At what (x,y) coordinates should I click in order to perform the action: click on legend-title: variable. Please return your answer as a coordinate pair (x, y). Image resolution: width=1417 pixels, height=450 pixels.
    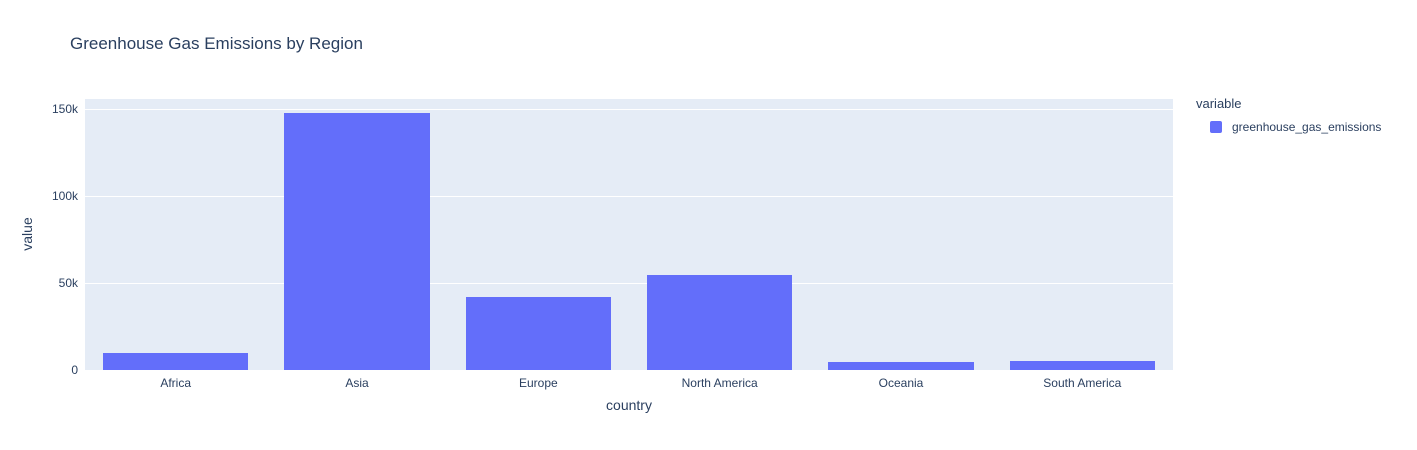
    Looking at the image, I should click on (1219, 103).